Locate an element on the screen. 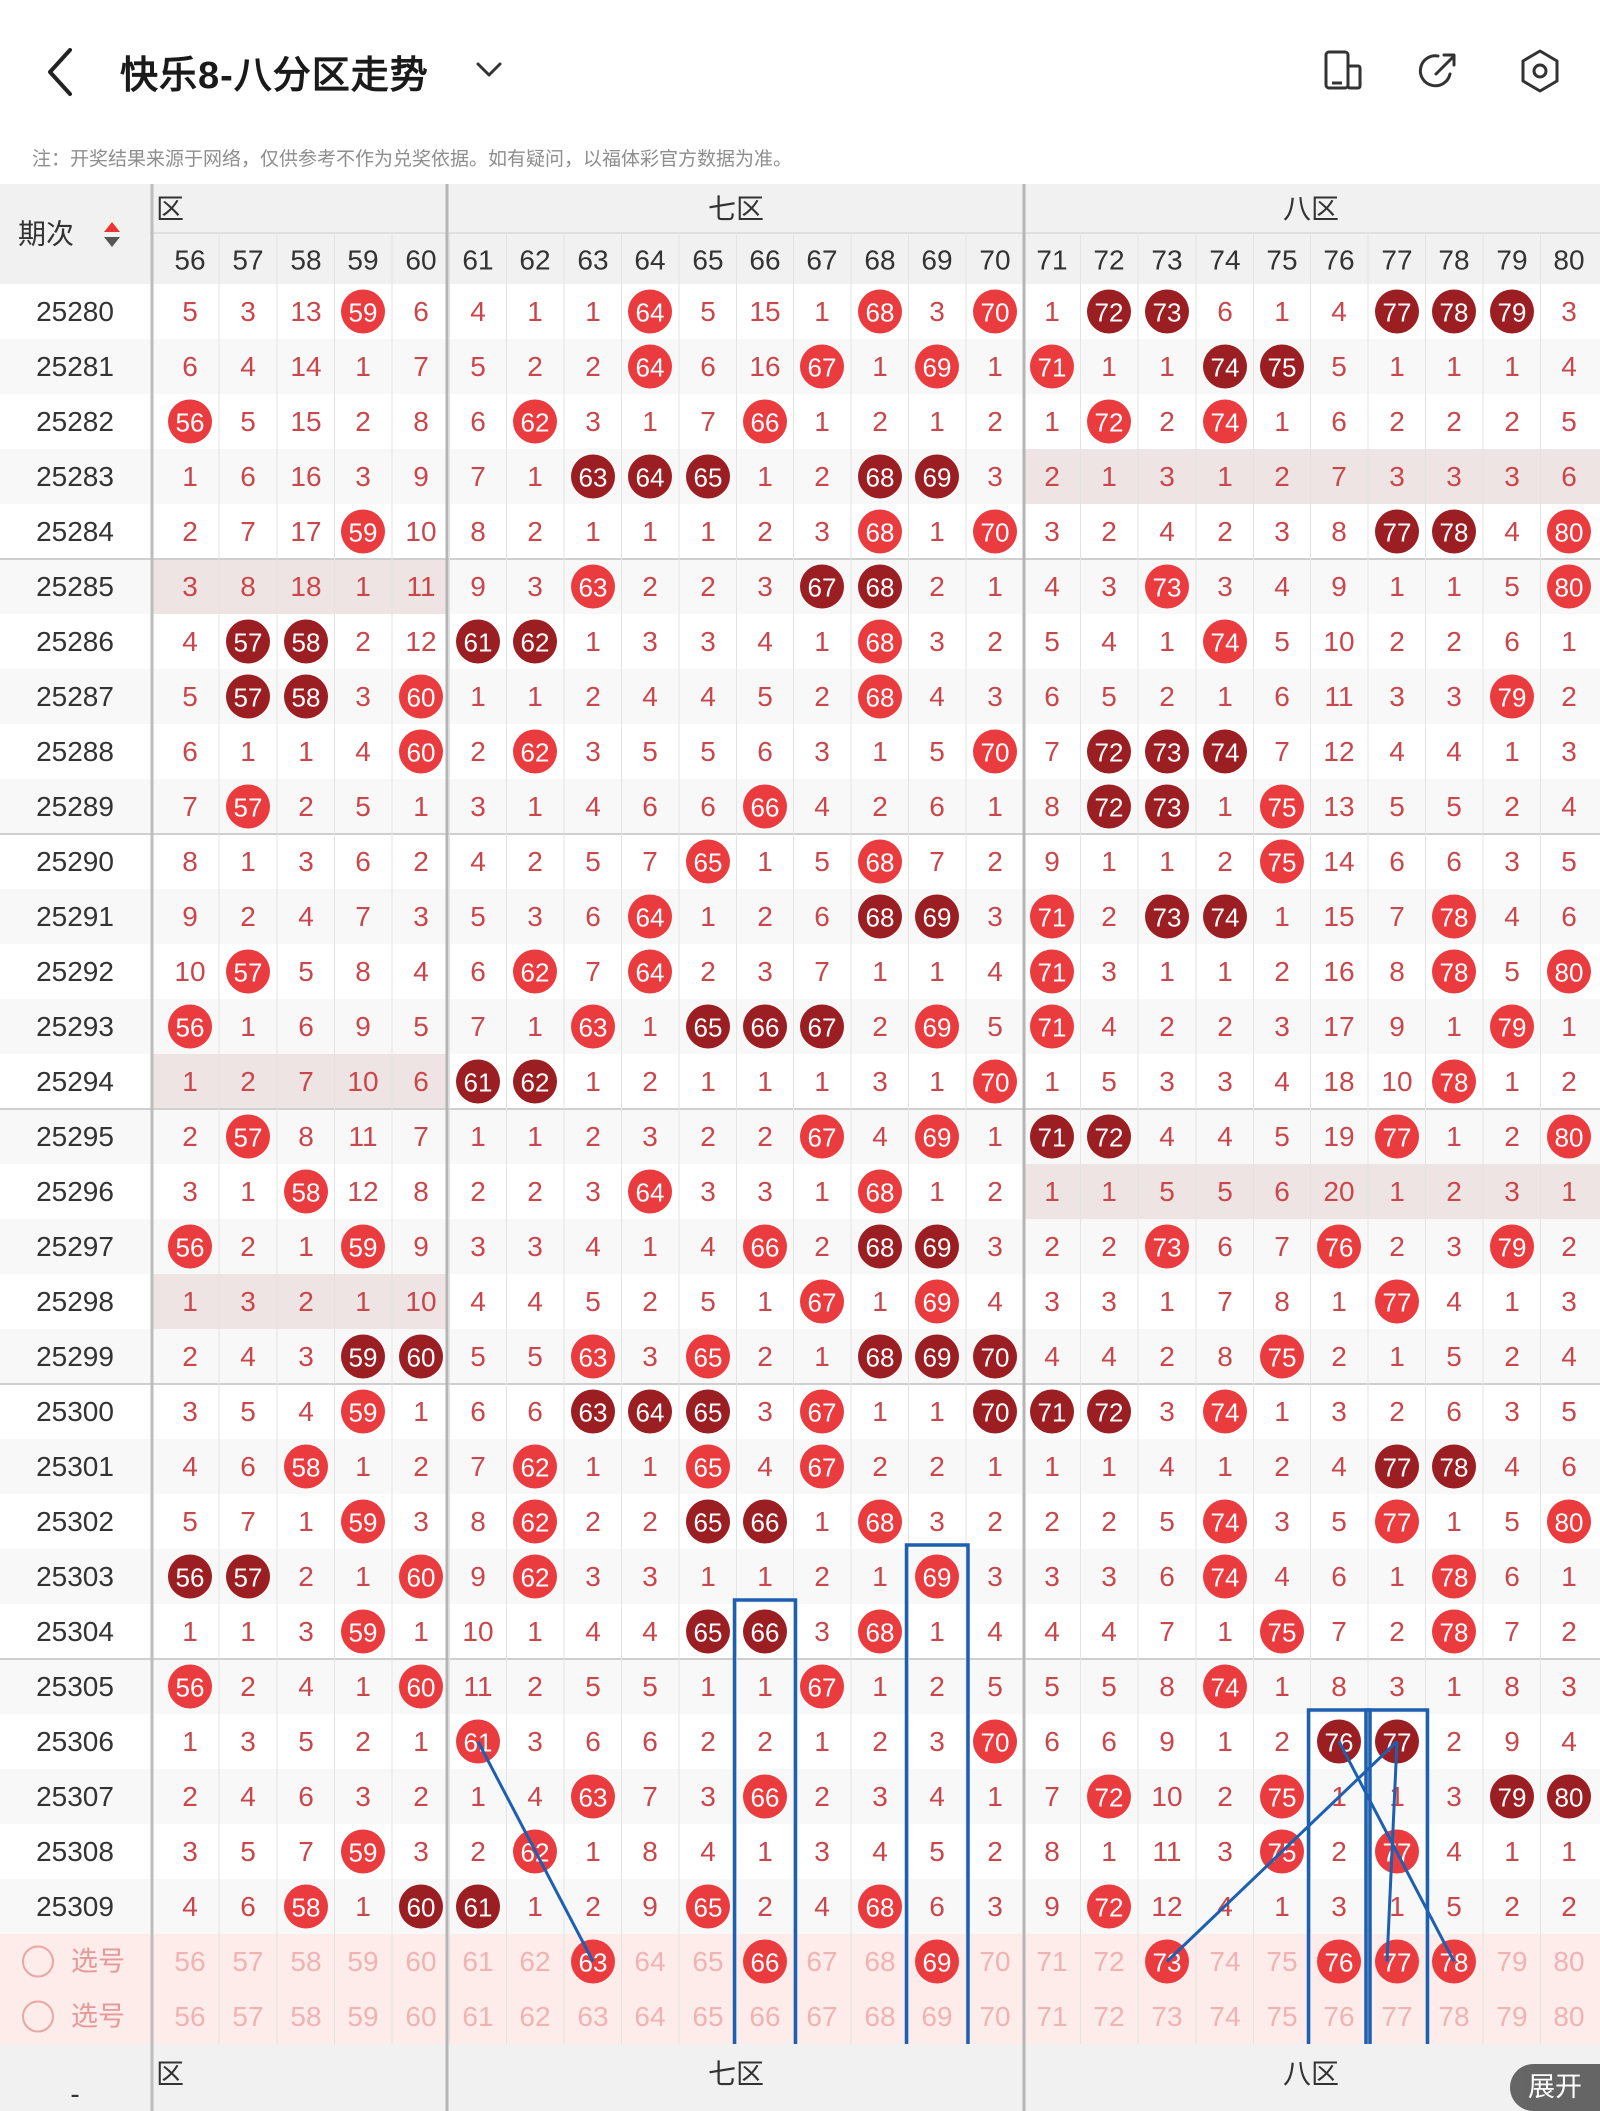 The width and height of the screenshot is (1600, 2111). select-option: 63 is located at coordinates (592, 2016).